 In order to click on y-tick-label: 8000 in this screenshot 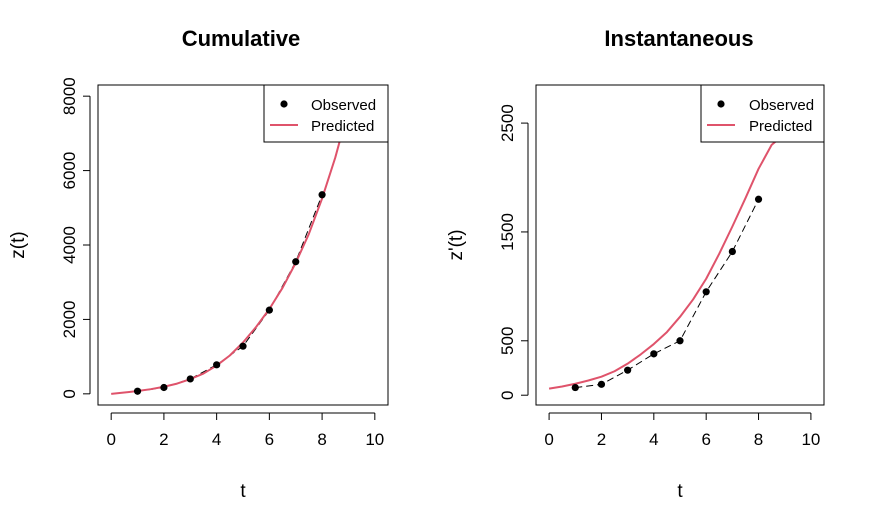, I will do `click(69, 96)`.